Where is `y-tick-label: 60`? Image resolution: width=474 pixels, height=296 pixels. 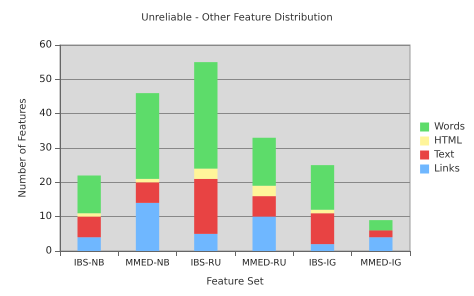
y-tick-label: 60 is located at coordinates (45, 45).